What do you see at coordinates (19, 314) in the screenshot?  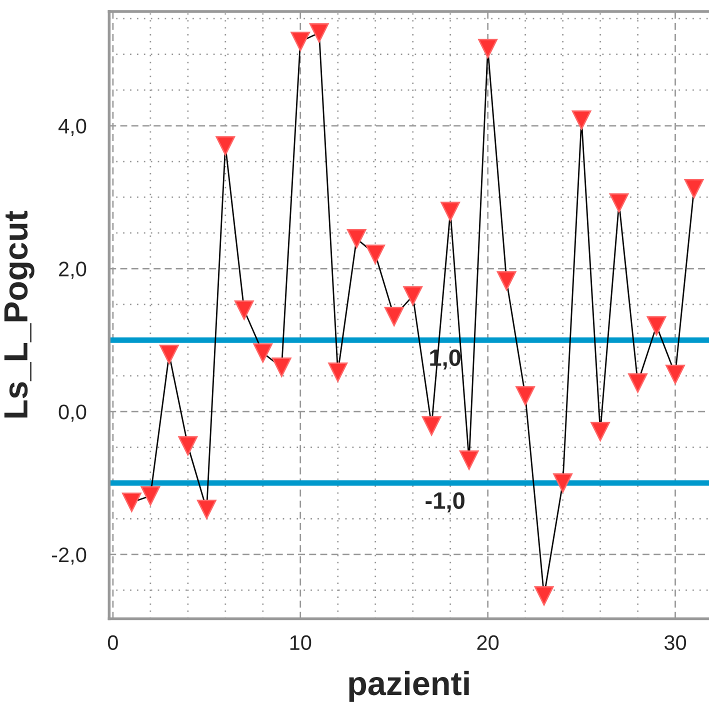 I see `y-axis-title: Ls_L_Pogcut` at bounding box center [19, 314].